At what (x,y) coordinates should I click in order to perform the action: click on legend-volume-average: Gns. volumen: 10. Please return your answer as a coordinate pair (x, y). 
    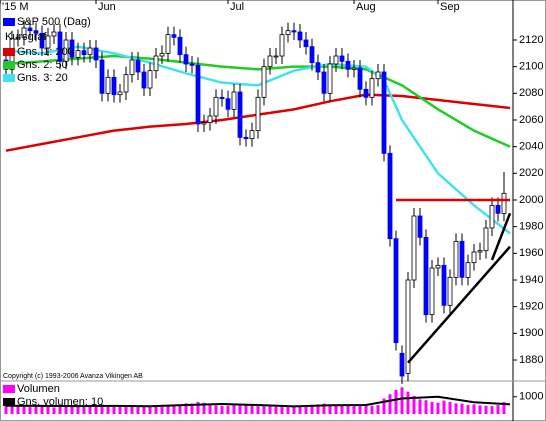
    Looking at the image, I should click on (60, 402).